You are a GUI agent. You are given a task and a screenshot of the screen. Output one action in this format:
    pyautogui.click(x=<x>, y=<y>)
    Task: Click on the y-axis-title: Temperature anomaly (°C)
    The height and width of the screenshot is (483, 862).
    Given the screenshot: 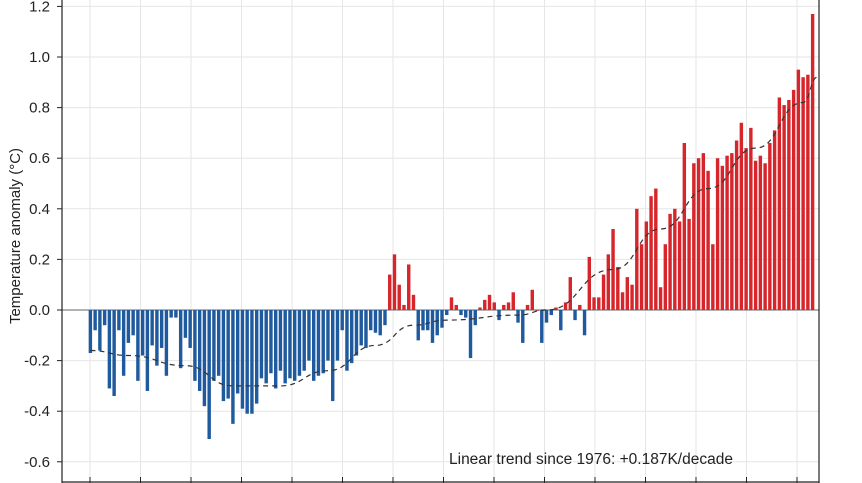 What is the action you would take?
    pyautogui.click(x=15, y=236)
    